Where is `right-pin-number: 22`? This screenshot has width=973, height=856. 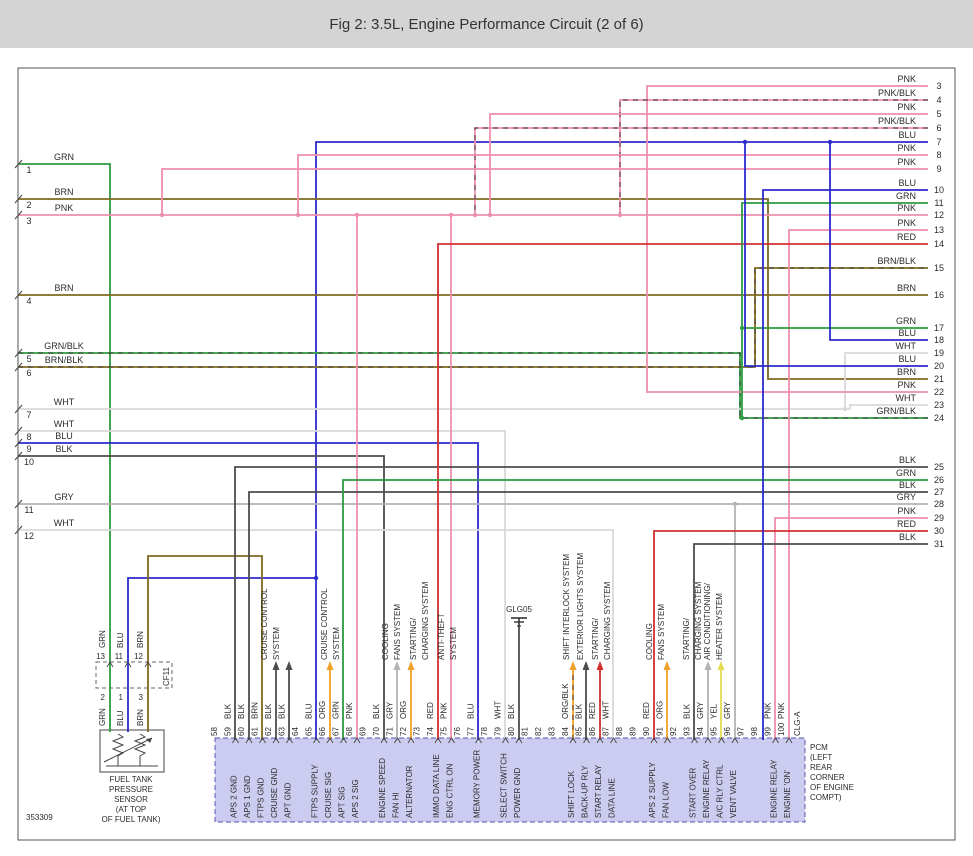
right-pin-number: 22 is located at coordinates (939, 392).